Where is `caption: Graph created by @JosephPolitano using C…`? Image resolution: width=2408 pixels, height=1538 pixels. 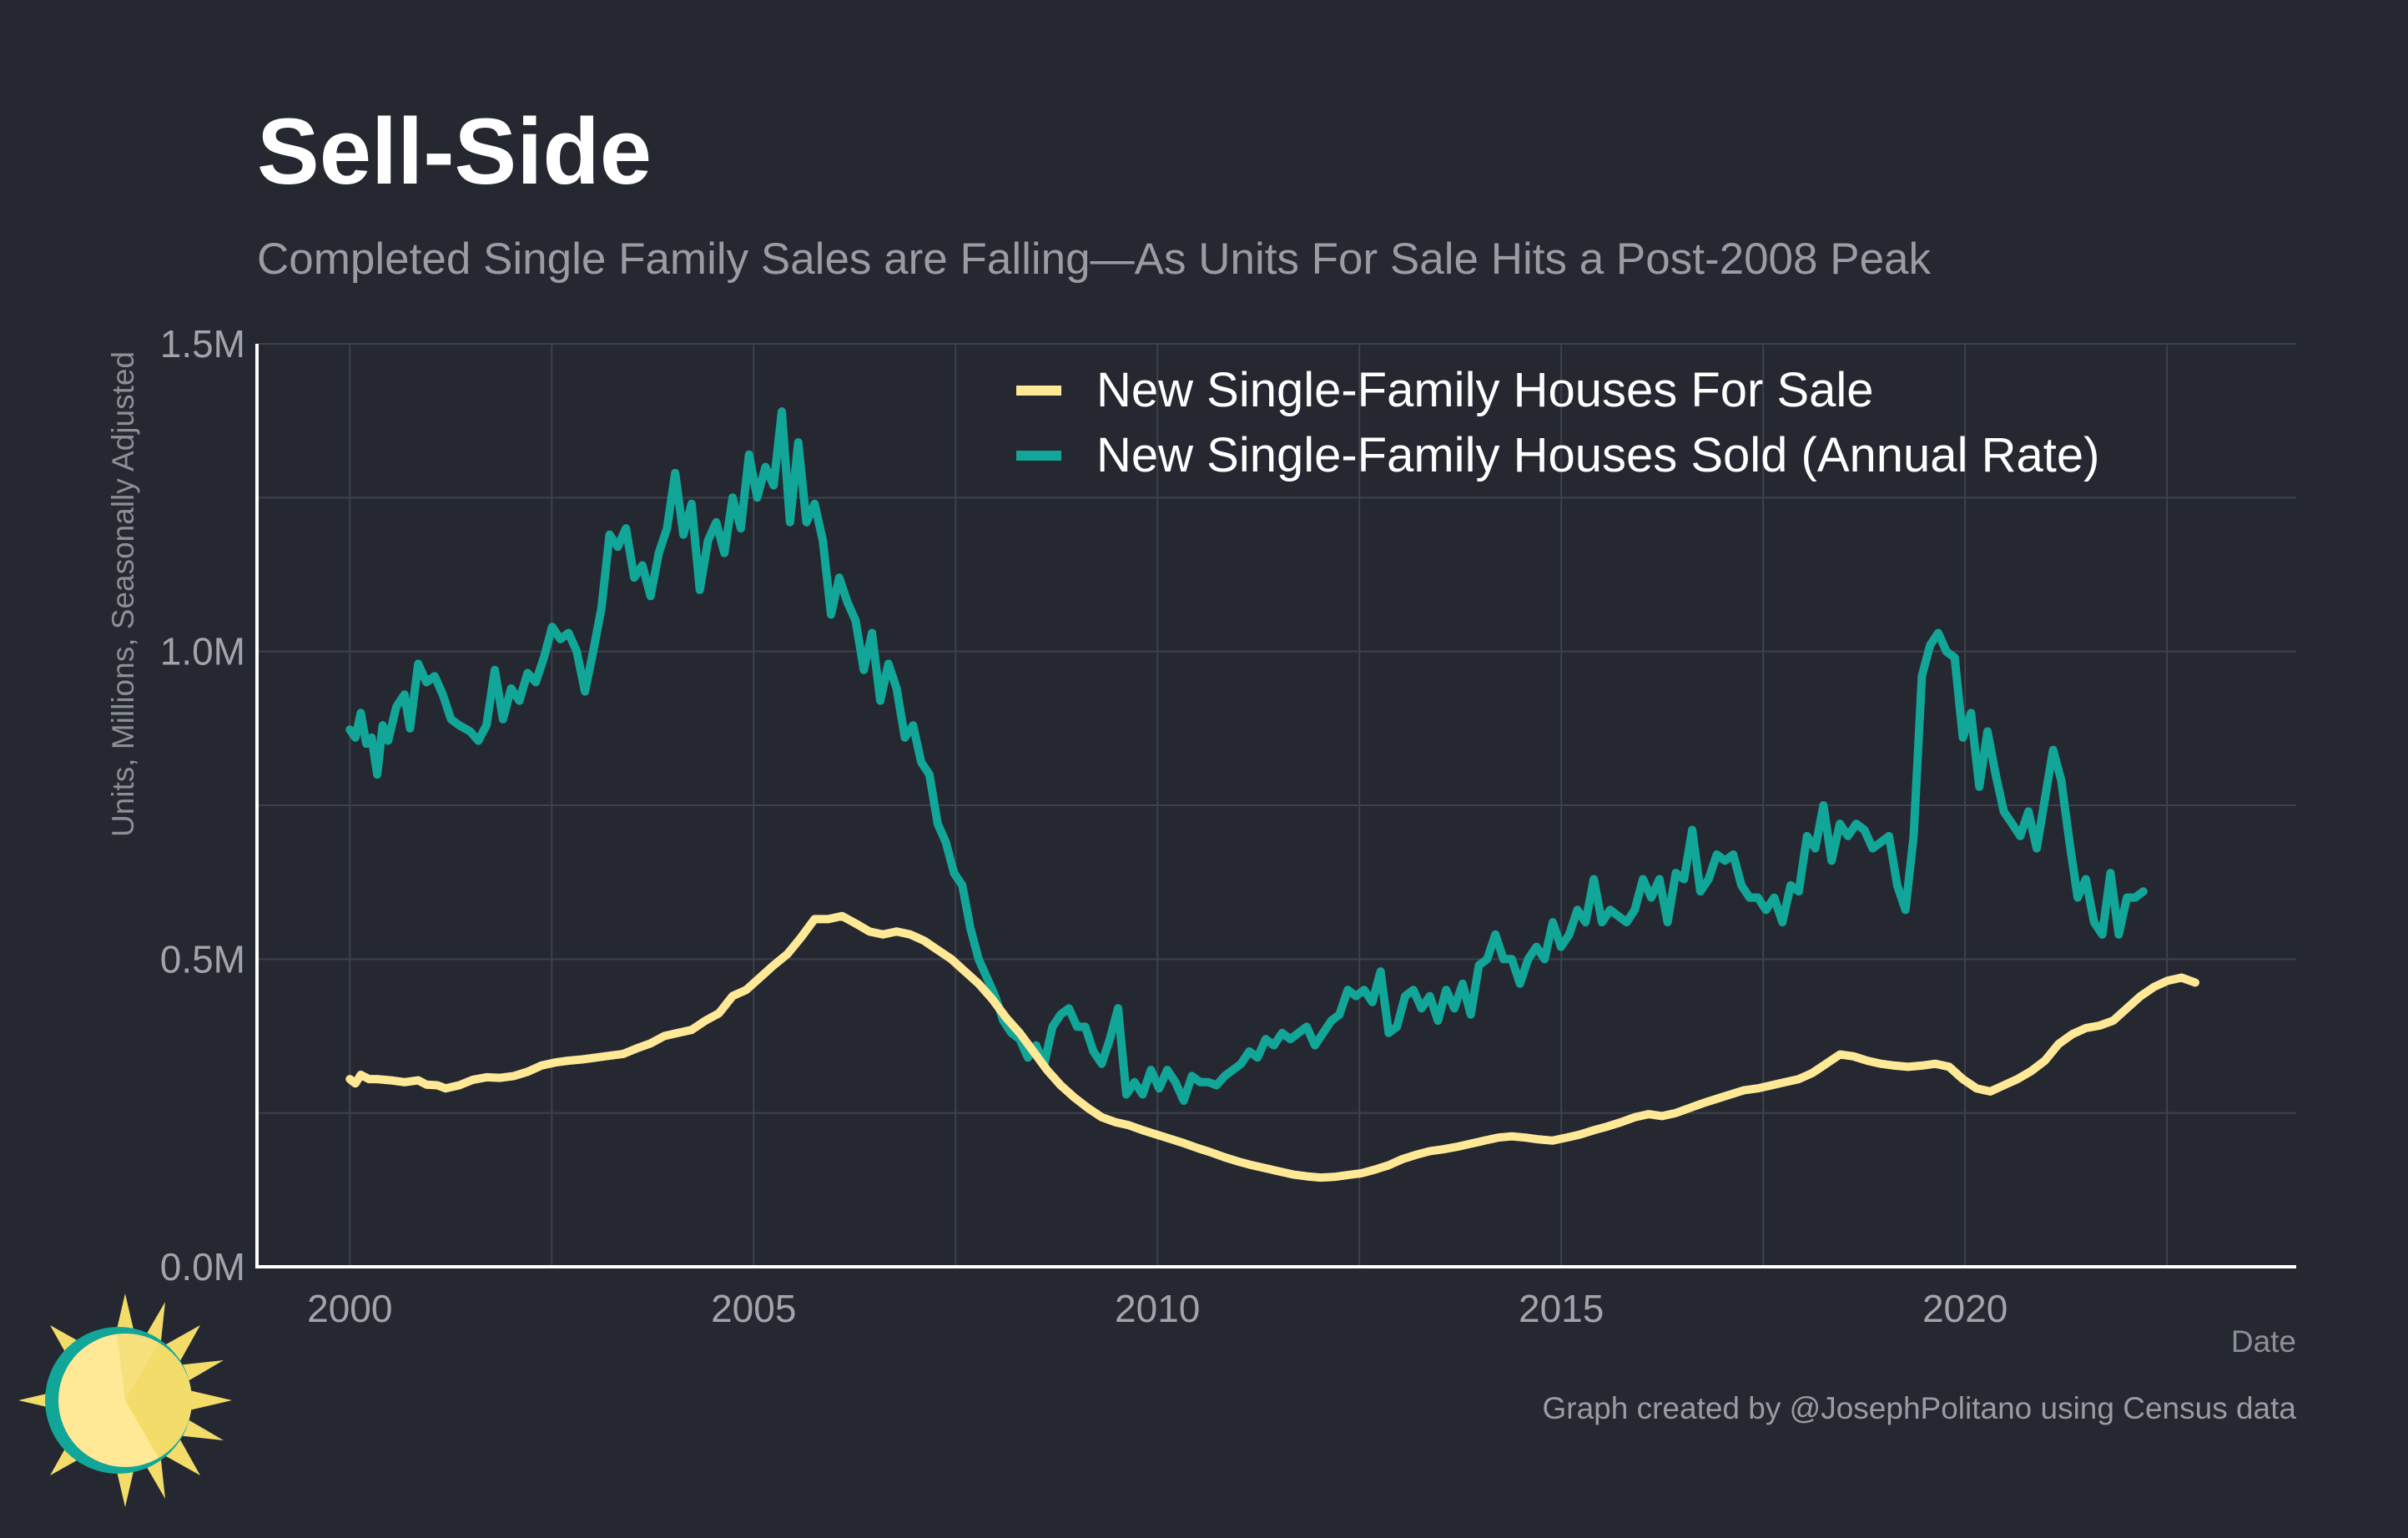
caption: Graph created by @JosephPolitano using C… is located at coordinates (1919, 1408).